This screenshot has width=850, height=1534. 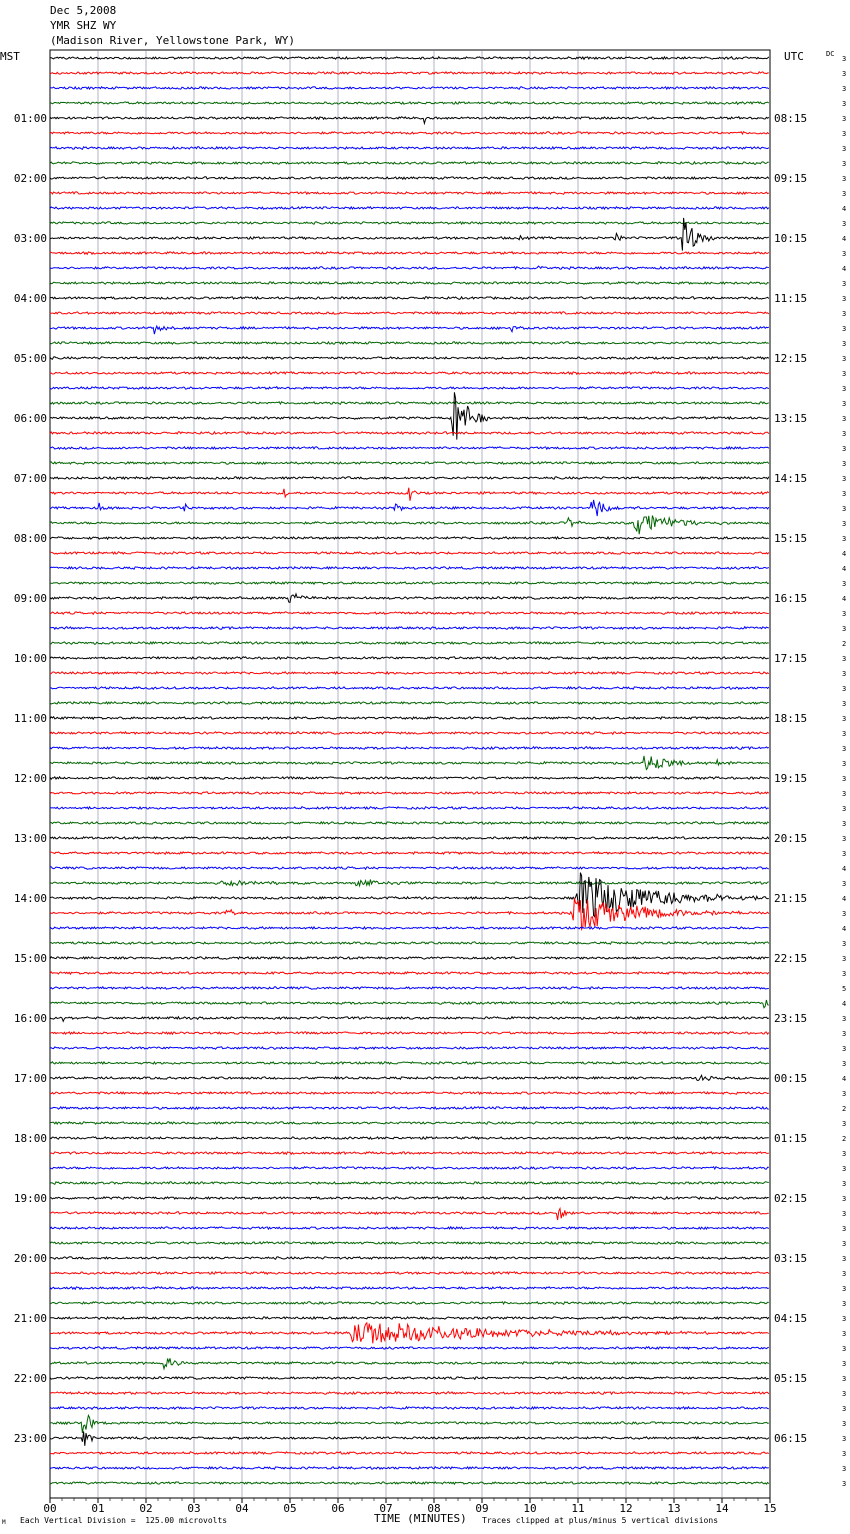 What do you see at coordinates (30, 238) in the screenshot?
I see `left-hour-label: 03:00` at bounding box center [30, 238].